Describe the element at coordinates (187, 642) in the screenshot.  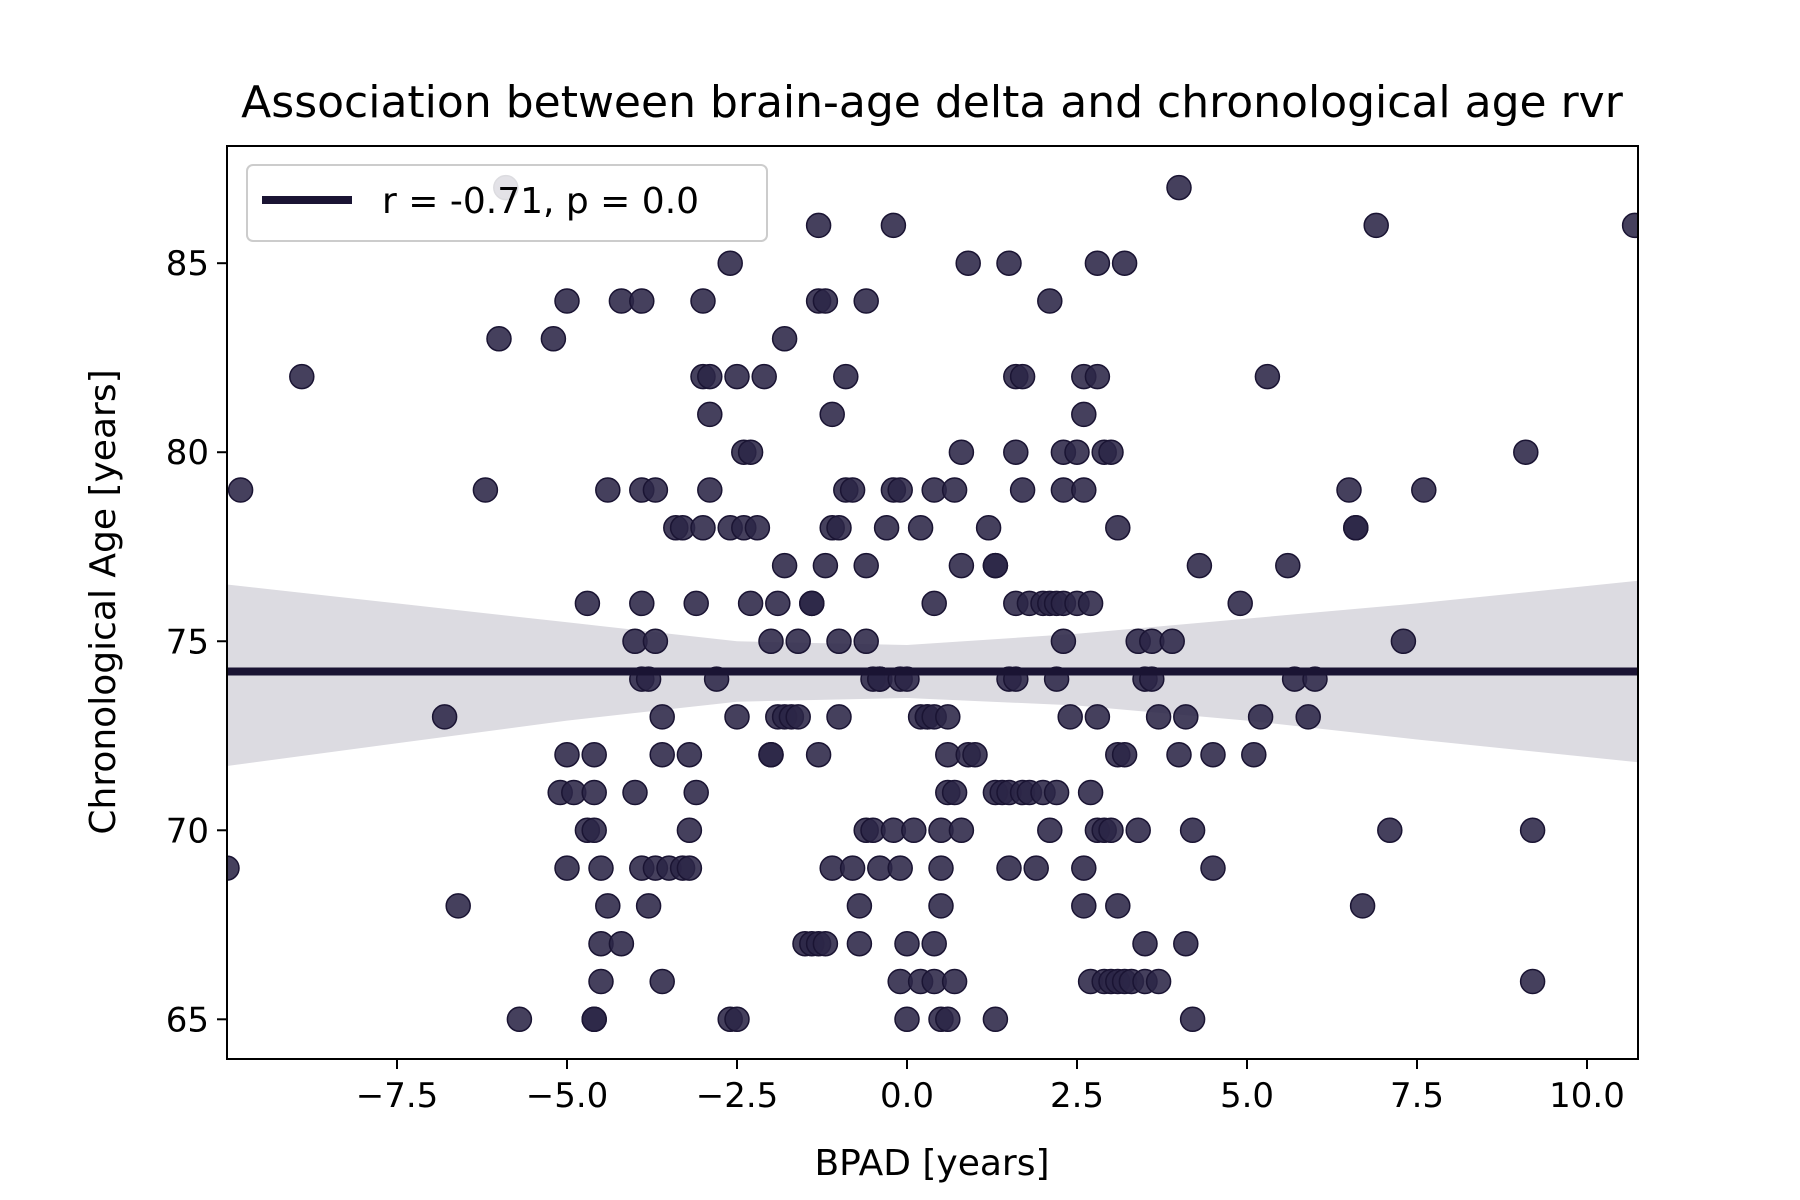
I see `y-tick-label: 75` at that location.